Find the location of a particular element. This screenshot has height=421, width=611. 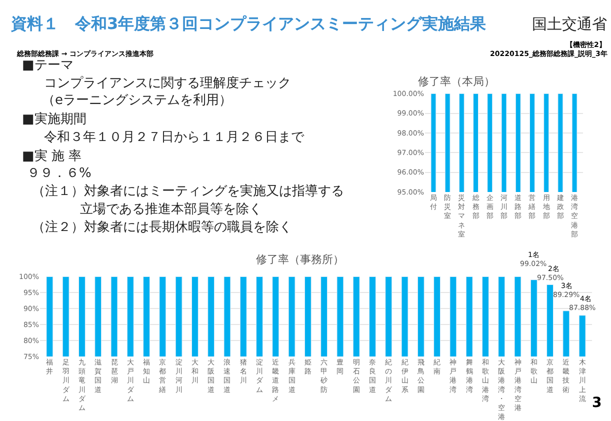

text: ■実施期間 is located at coordinates (54, 119).